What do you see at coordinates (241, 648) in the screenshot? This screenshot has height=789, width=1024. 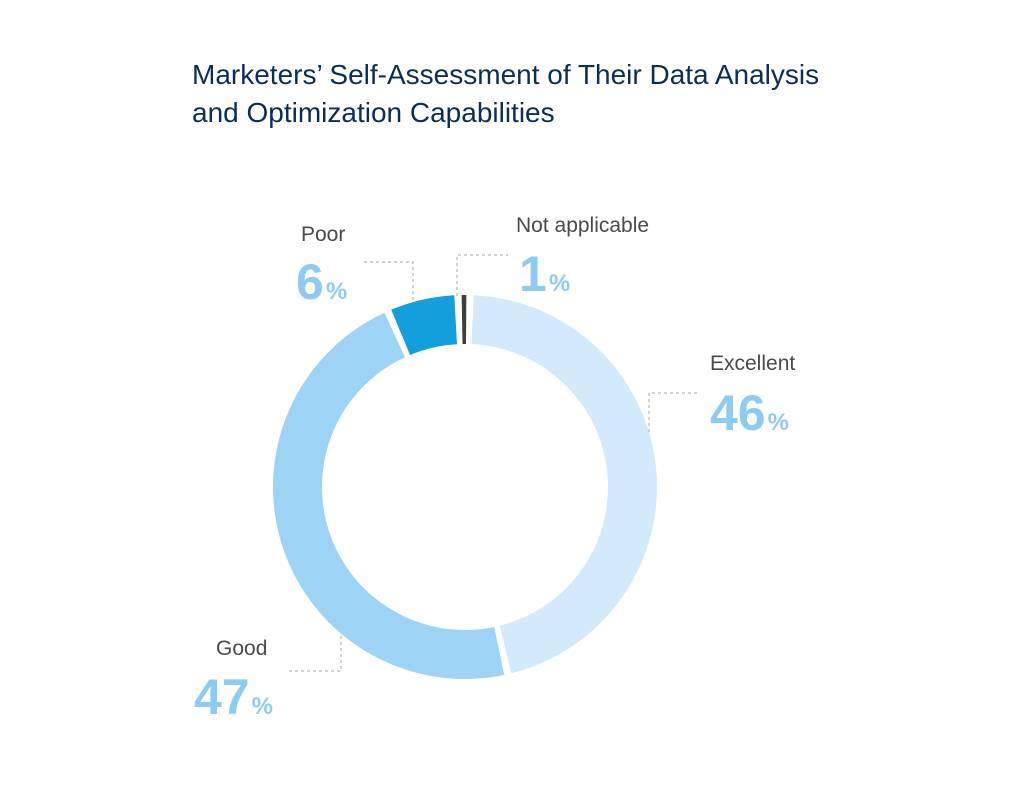 I see `slice-label-good: Good` at bounding box center [241, 648].